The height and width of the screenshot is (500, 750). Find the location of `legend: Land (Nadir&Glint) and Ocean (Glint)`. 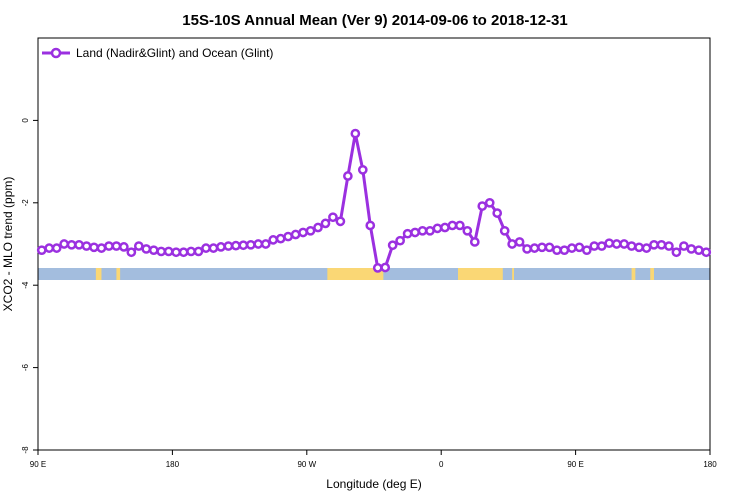

legend: Land (Nadir&Glint) and Ocean (Glint) is located at coordinates (157, 53).